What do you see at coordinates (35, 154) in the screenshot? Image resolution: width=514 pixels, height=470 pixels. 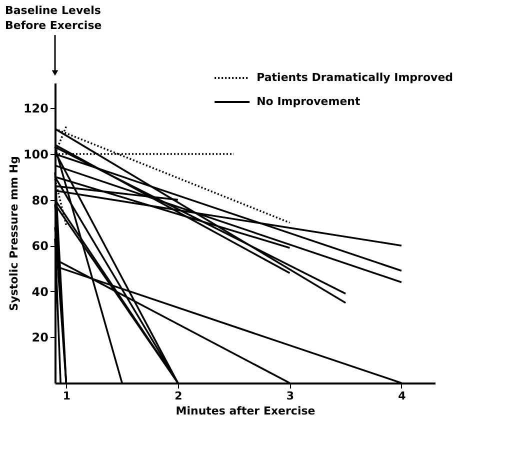 I see `y-tick-label: 100` at bounding box center [35, 154].